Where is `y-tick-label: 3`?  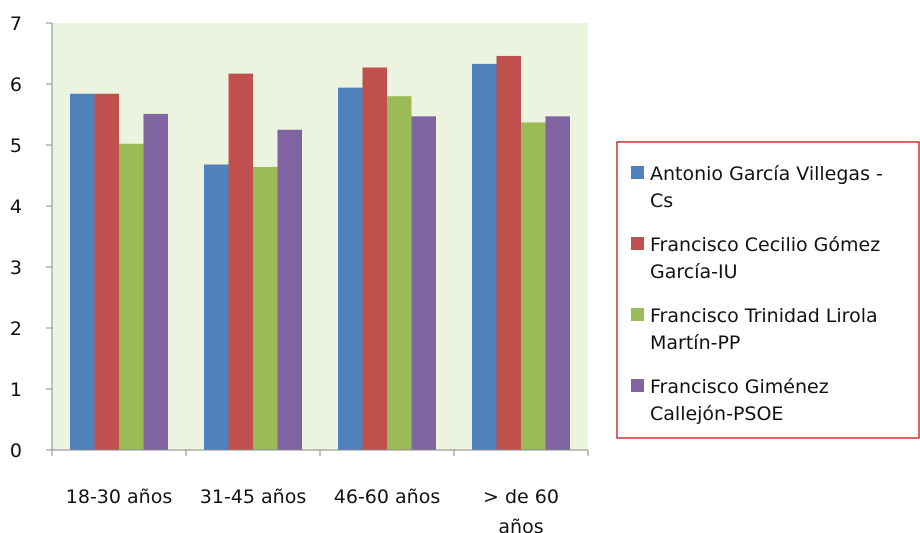 y-tick-label: 3 is located at coordinates (16, 268).